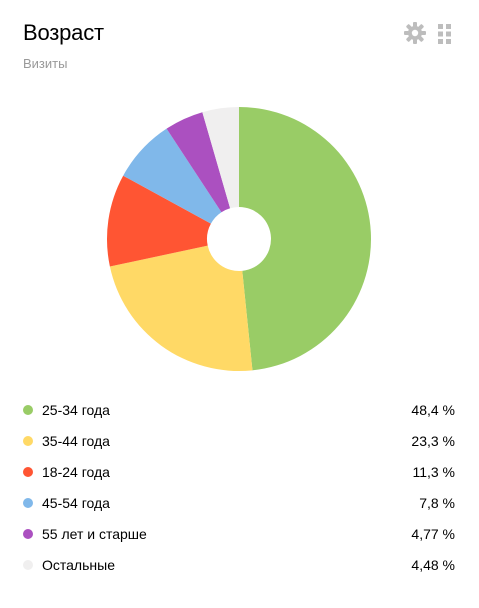  I want to click on legend-item: Остальные 4,48 %, so click(239, 565).